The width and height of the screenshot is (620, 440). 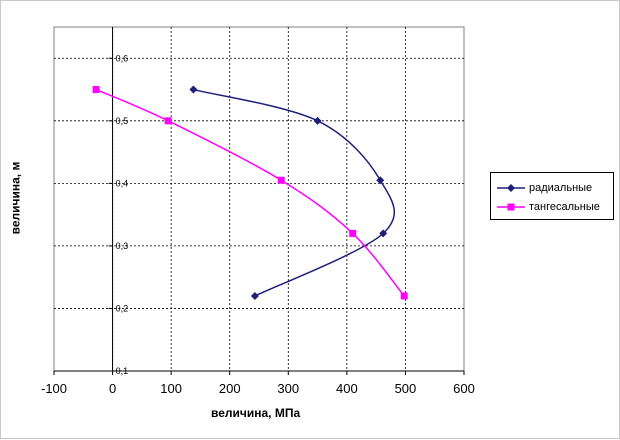 I want to click on legend-swatch-radial, so click(x=511, y=188).